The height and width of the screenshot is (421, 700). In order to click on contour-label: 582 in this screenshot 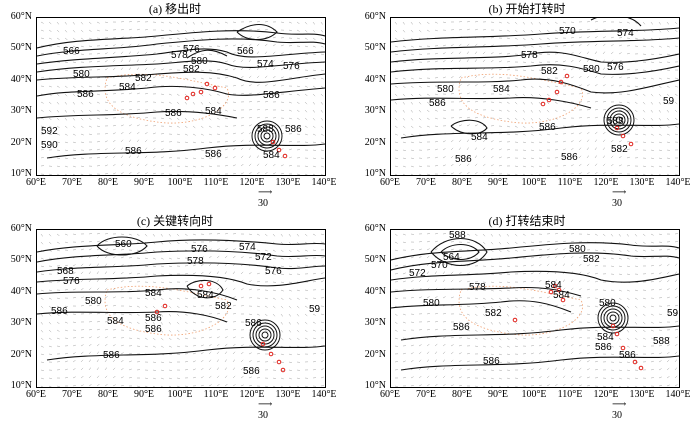, I will do `click(493, 313)`.